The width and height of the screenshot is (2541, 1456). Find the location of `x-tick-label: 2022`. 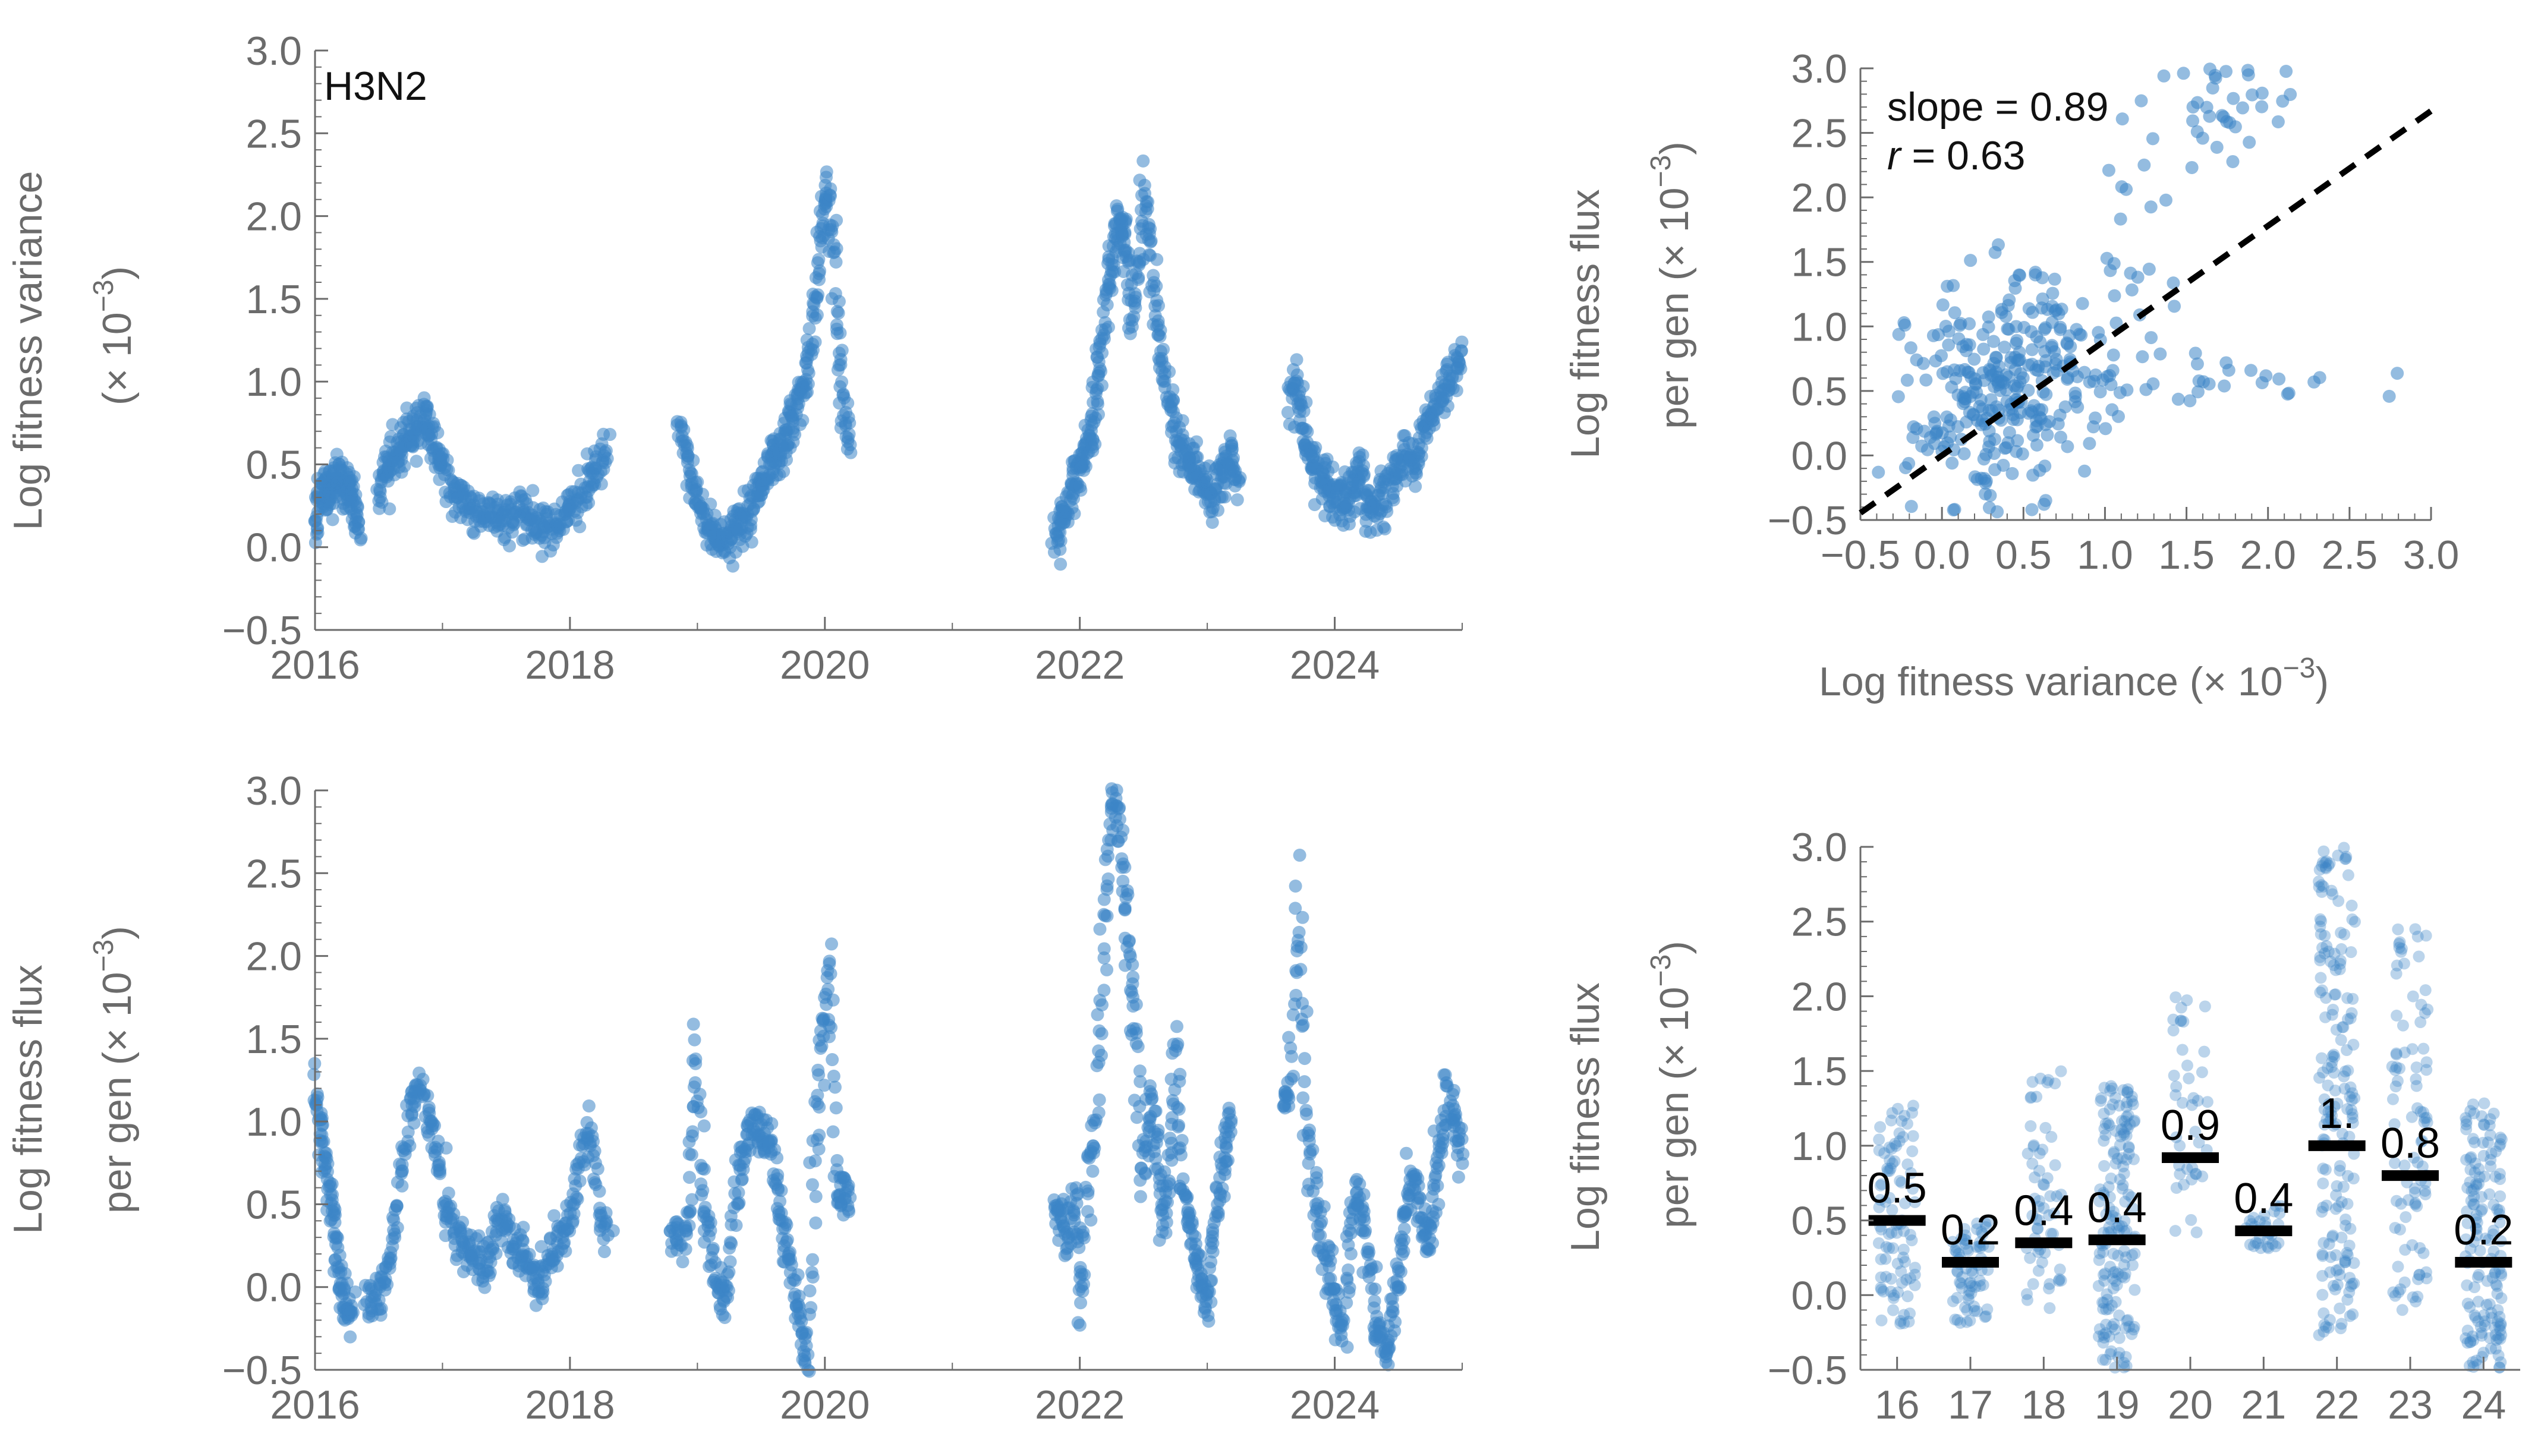

x-tick-label: 2022 is located at coordinates (1080, 665).